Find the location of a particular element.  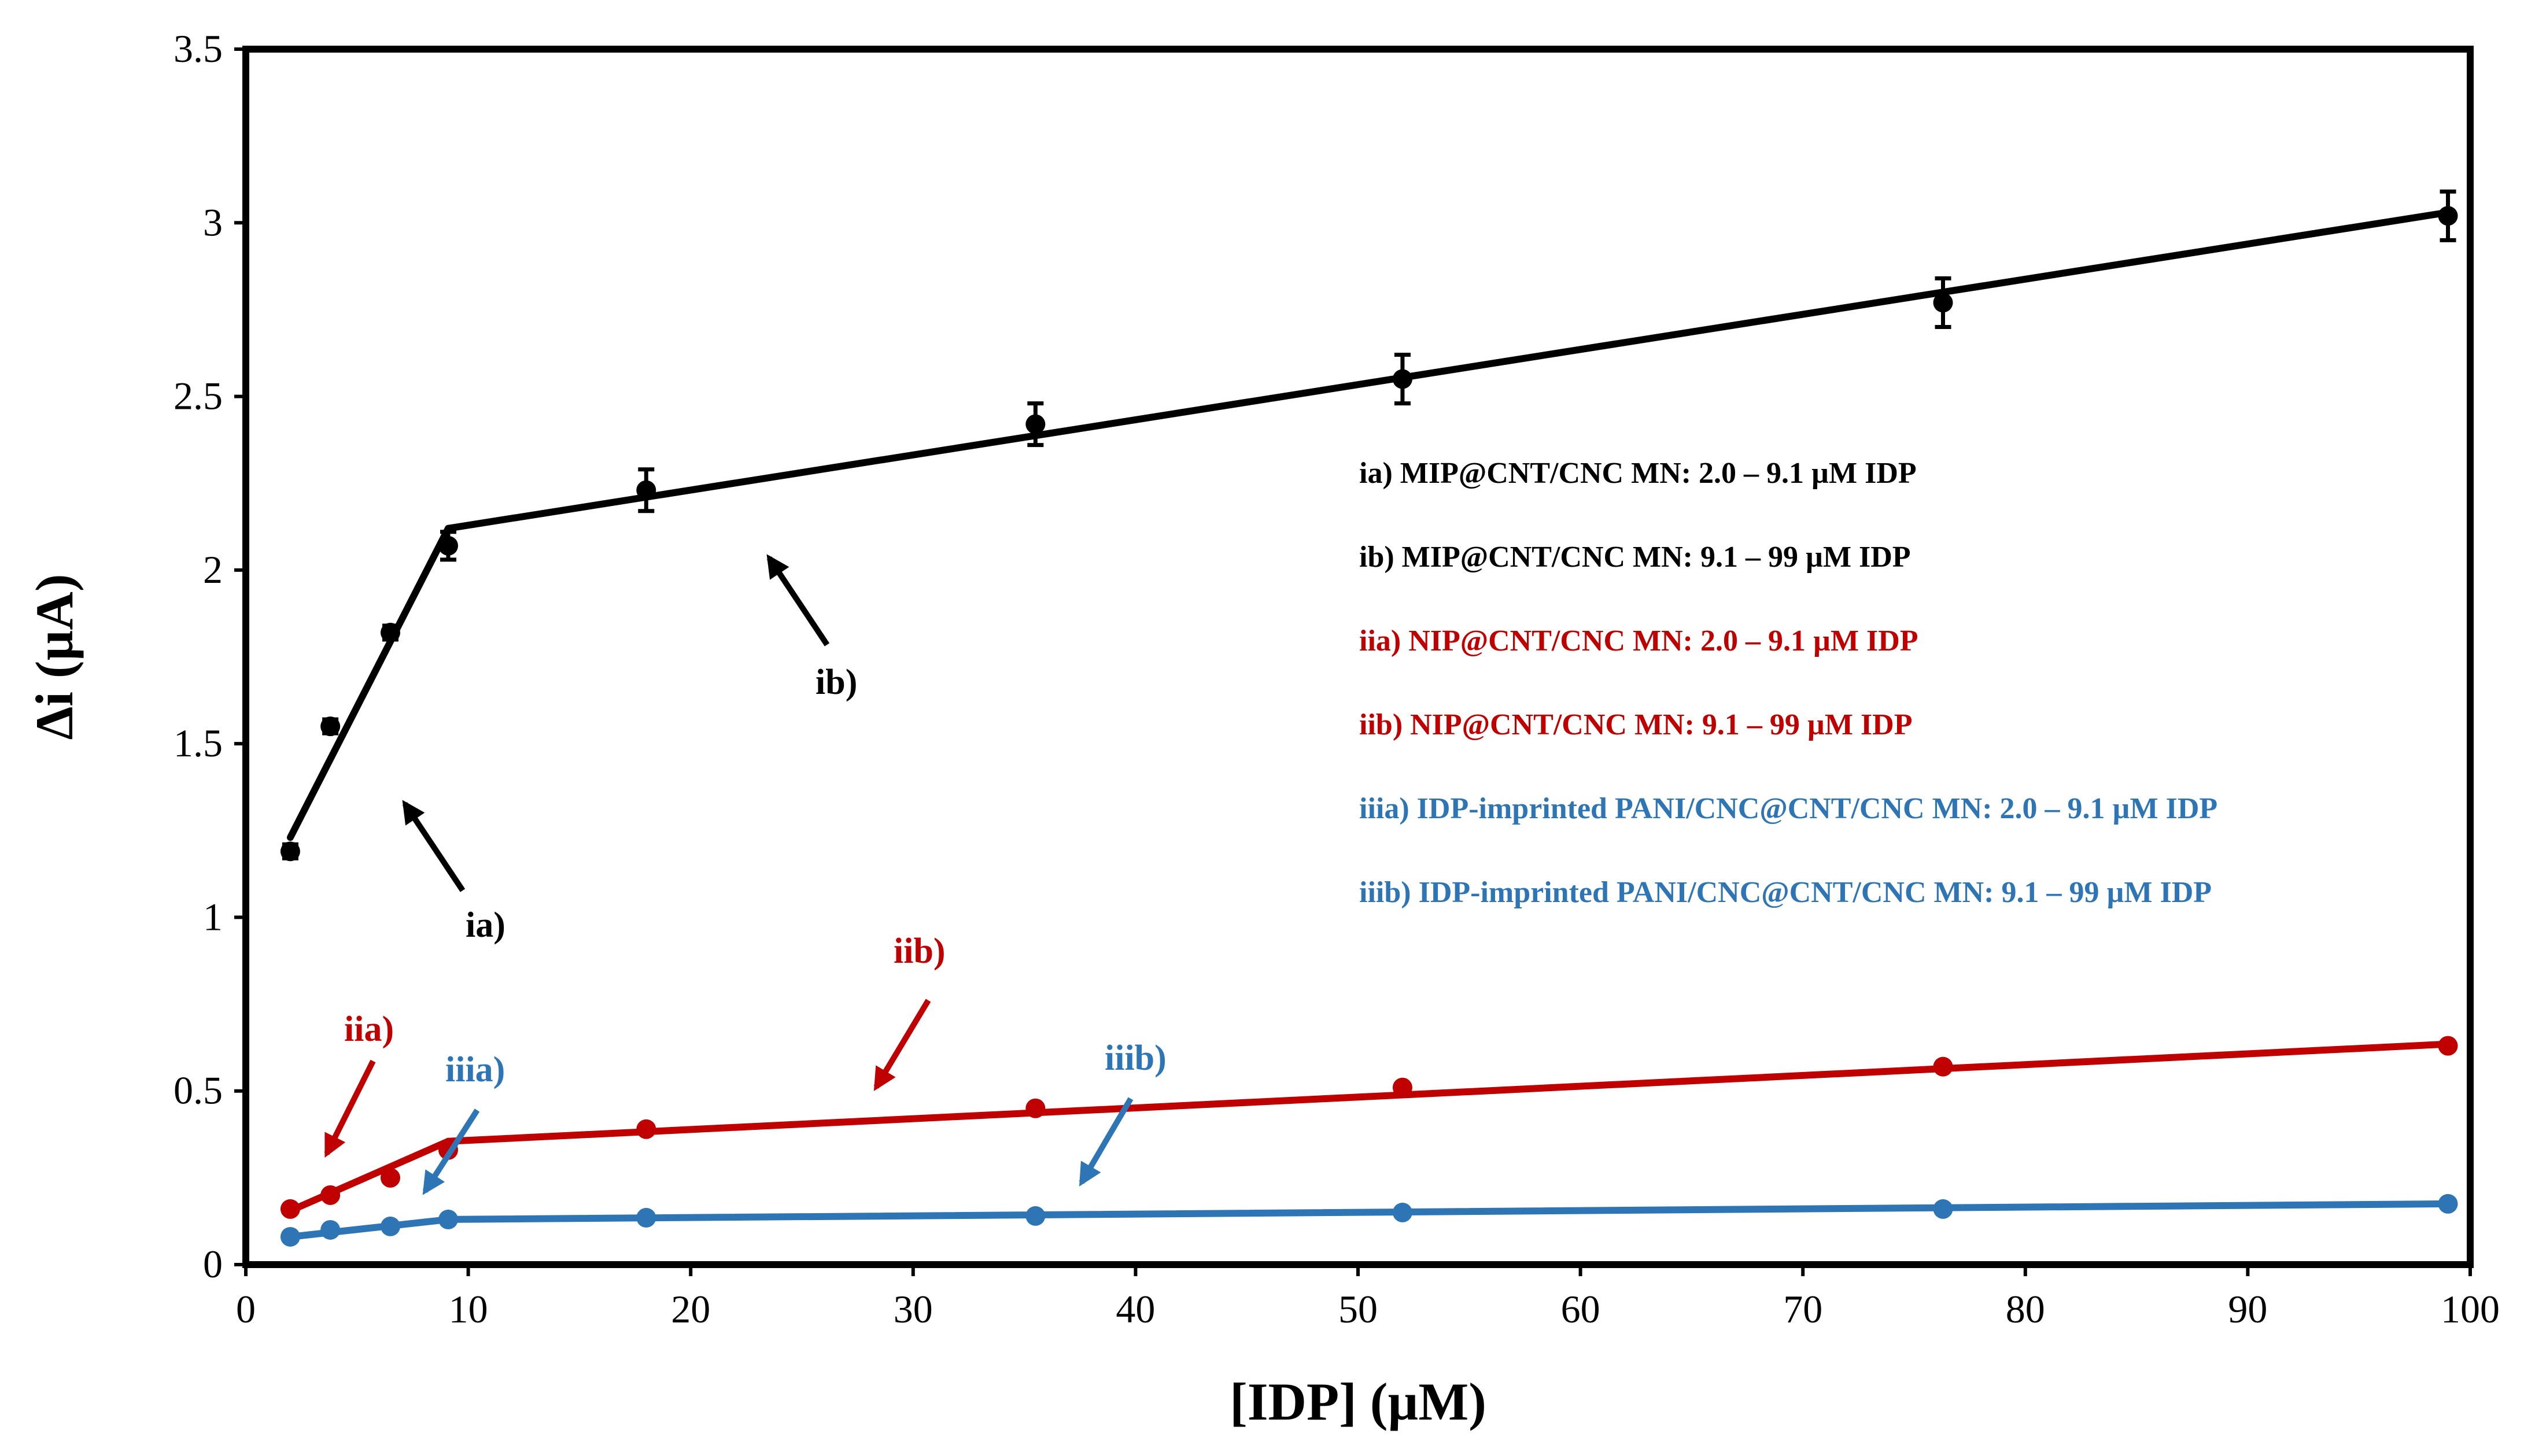

x-tick-label: 90 is located at coordinates (2247, 1309).